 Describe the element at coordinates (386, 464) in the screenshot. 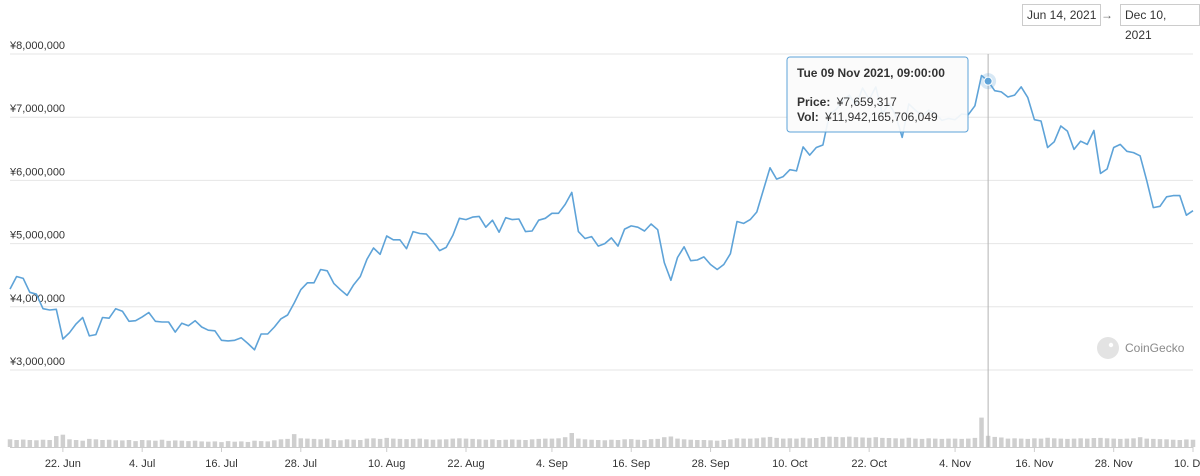

I see `x-tick-label: 10. Aug` at that location.